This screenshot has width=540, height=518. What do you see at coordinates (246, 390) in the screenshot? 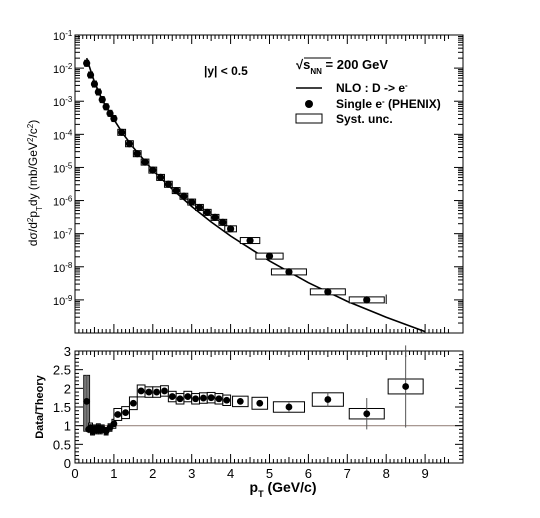
I see `ratio-point-group` at bounding box center [246, 390].